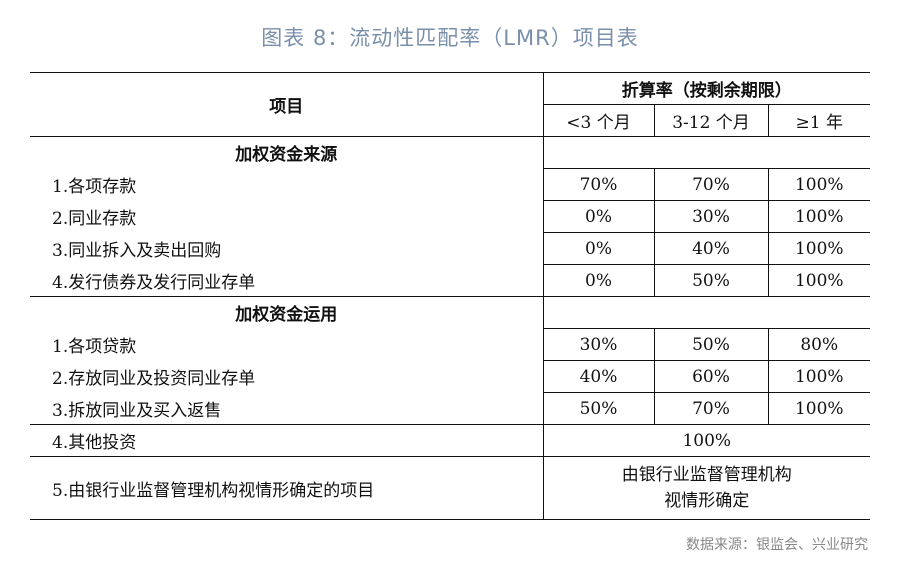 This screenshot has height=570, width=900. I want to click on row-value: 60%, so click(710, 376).